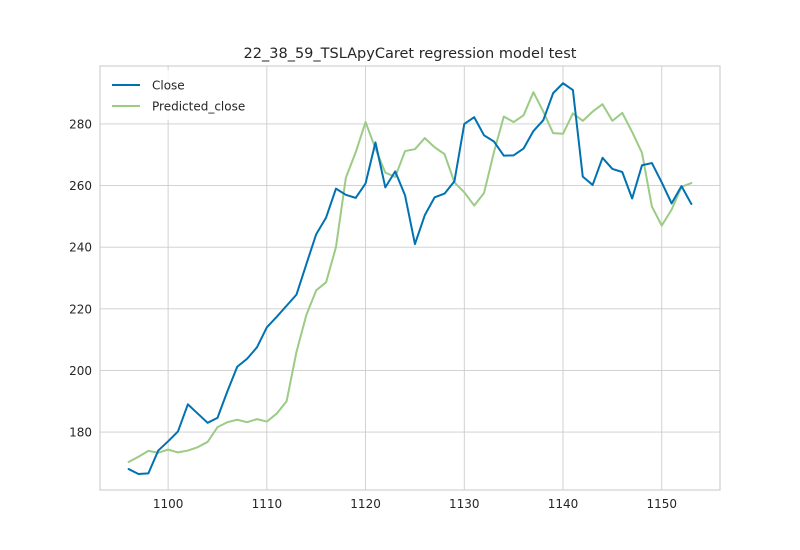 The image size is (800, 550). Describe the element at coordinates (267, 504) in the screenshot. I see `x-tick-label: 1110` at that location.